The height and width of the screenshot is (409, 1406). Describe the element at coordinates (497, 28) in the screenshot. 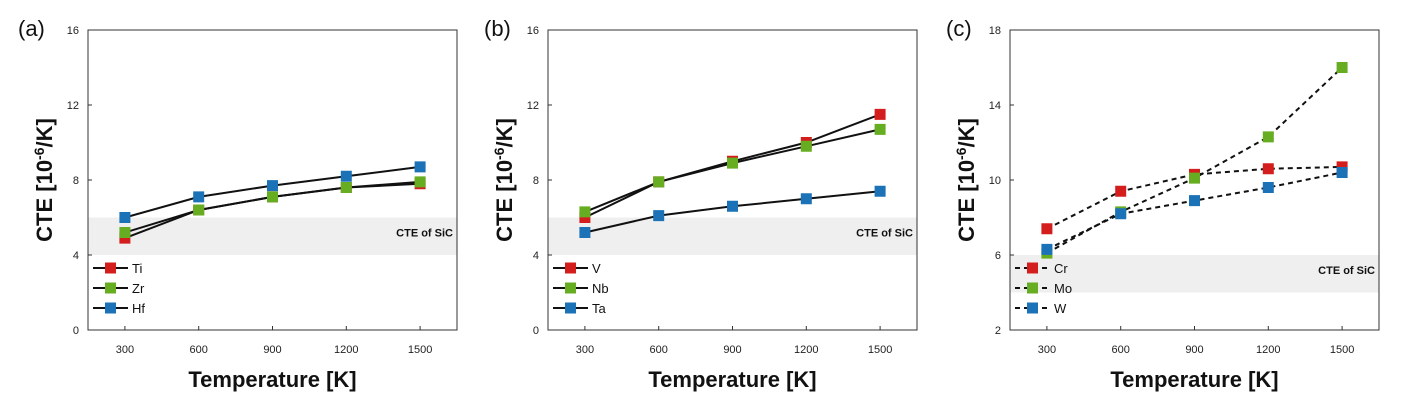

I see `panel-label: (b)` at that location.